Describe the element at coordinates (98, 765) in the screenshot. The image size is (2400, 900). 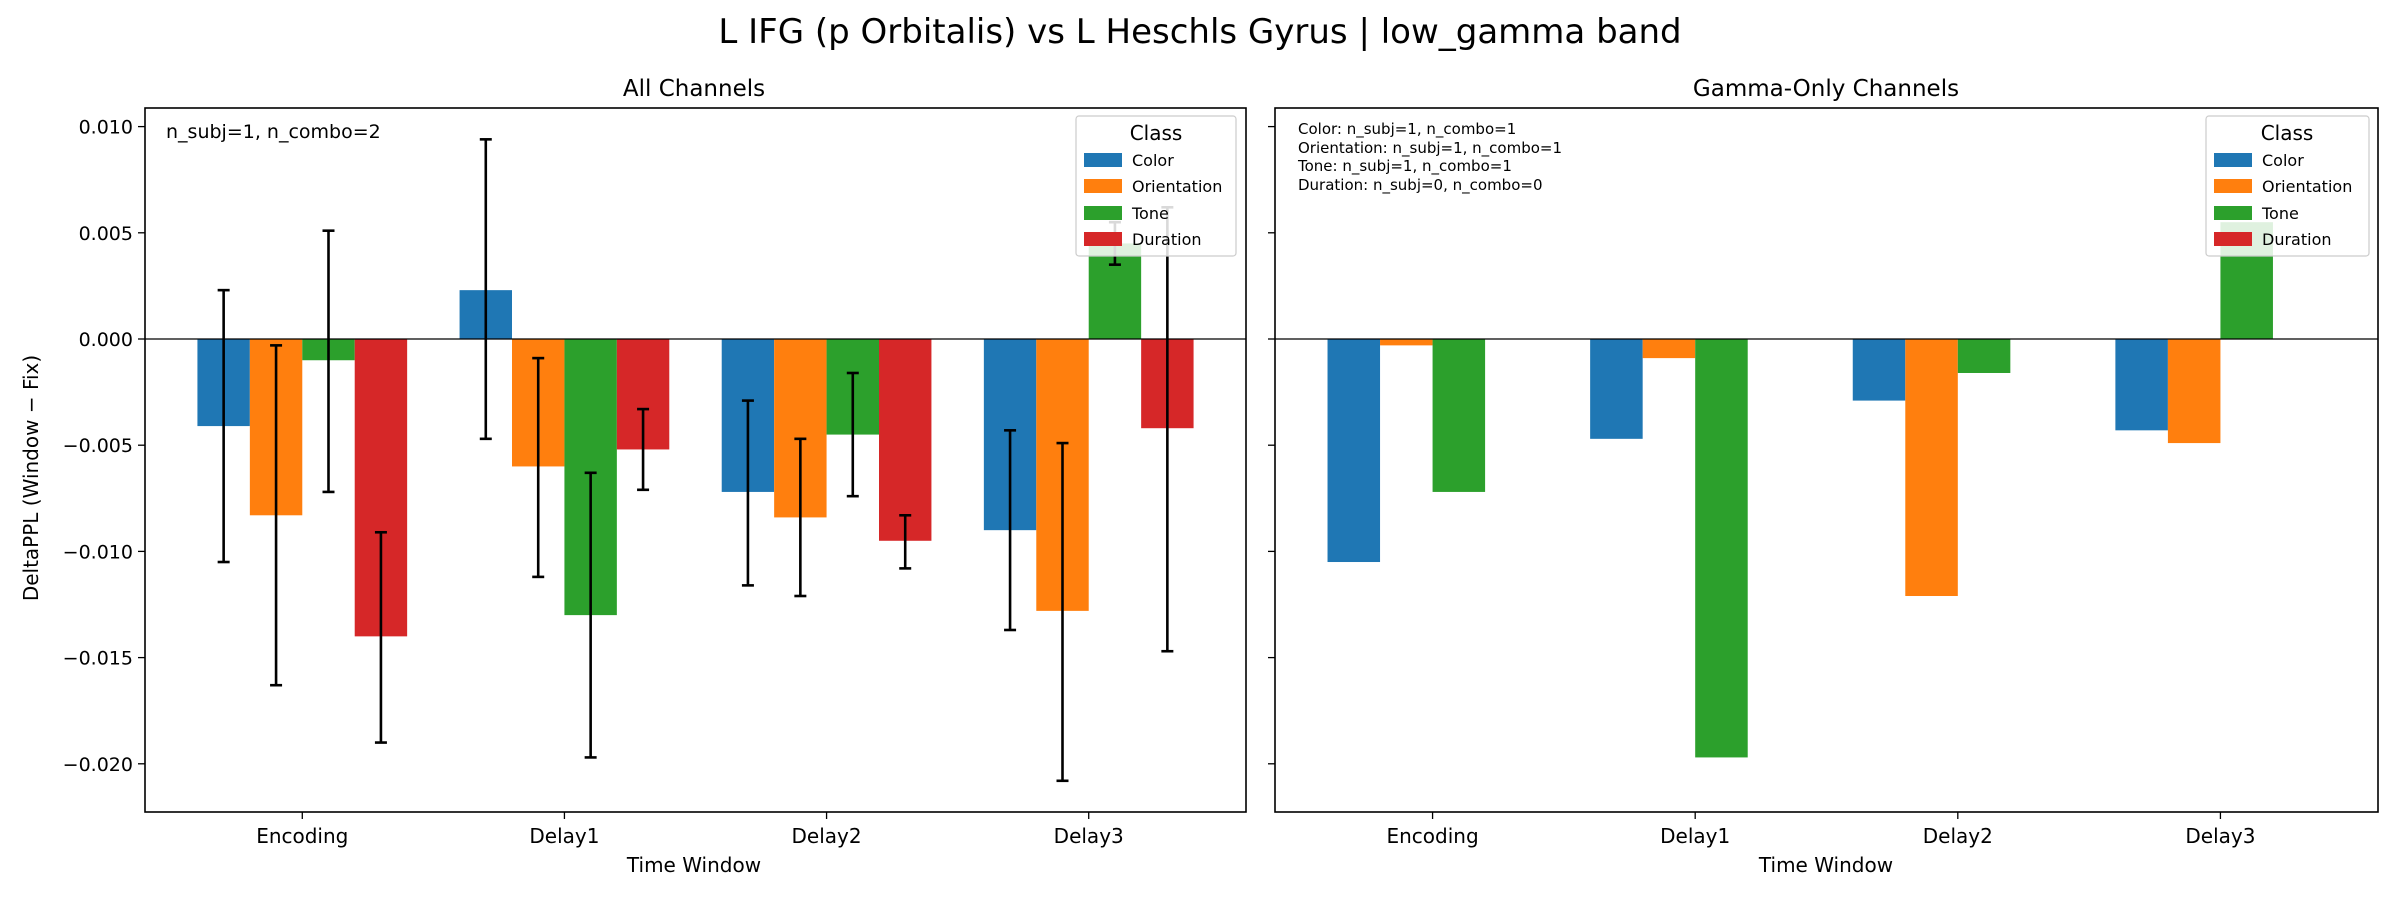
I see `y-tick-label: −0.020` at that location.